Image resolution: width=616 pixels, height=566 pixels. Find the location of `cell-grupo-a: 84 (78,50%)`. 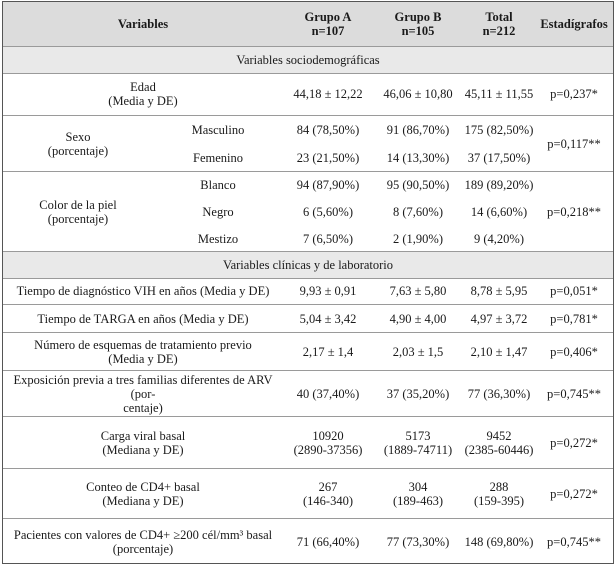

cell-grupo-a: 84 (78,50%) is located at coordinates (328, 130).